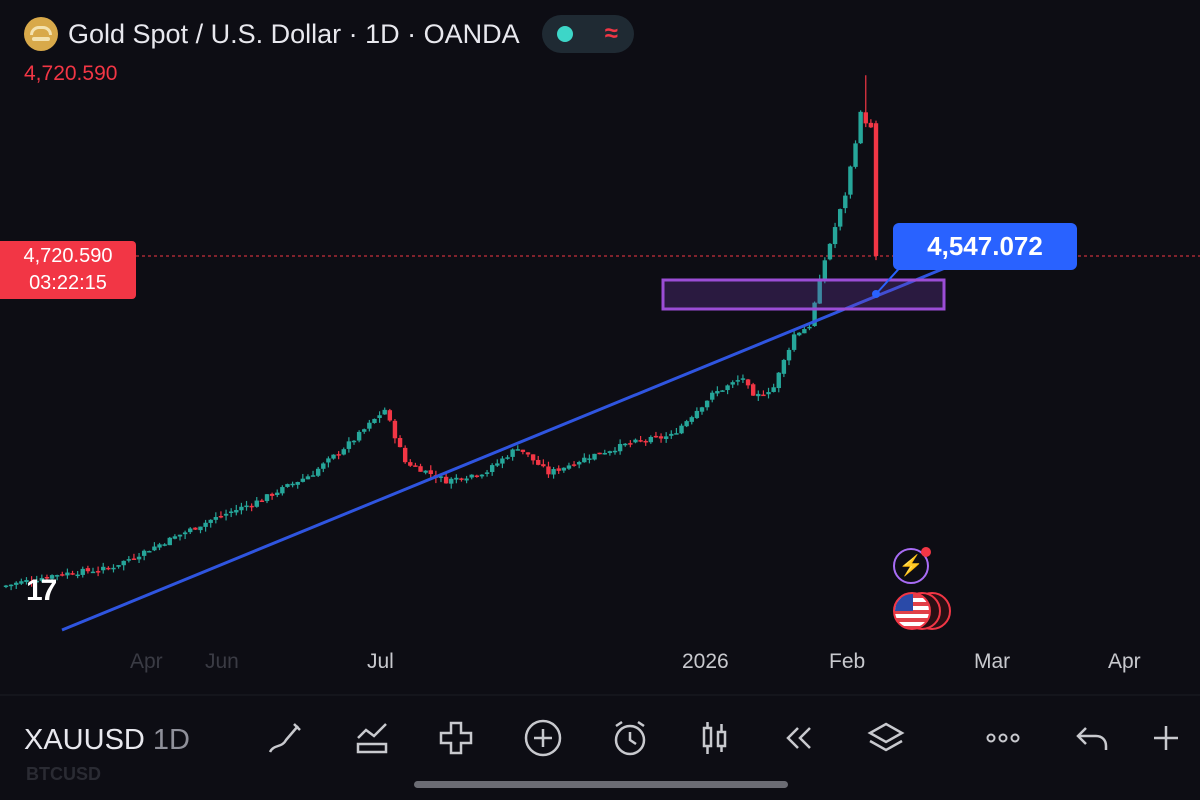  What do you see at coordinates (1003, 740) in the screenshot?
I see `more-icon` at bounding box center [1003, 740].